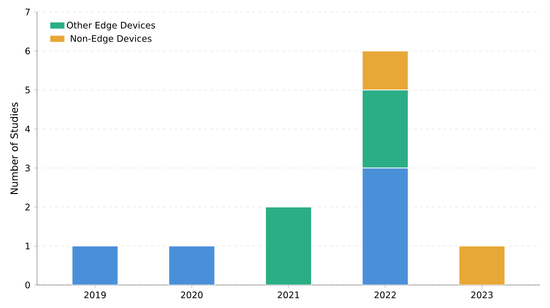  Describe the element at coordinates (27, 207) in the screenshot. I see `y-tick-label: 2` at that location.